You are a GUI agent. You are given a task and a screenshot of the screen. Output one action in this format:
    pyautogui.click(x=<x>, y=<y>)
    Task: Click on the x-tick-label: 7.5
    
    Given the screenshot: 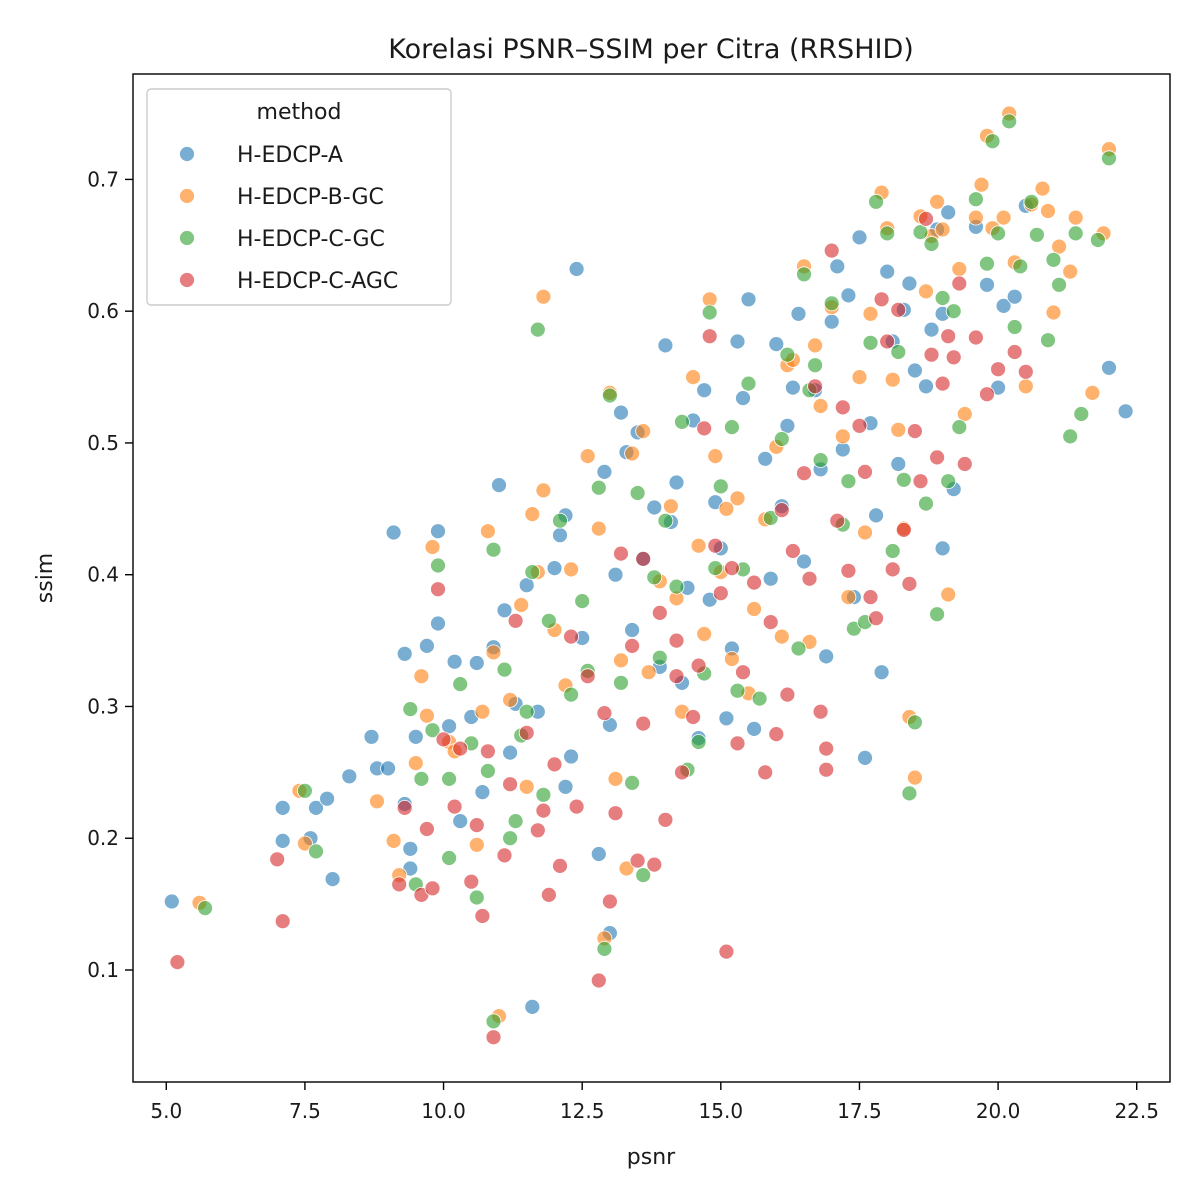 What is the action you would take?
    pyautogui.click(x=305, y=1111)
    